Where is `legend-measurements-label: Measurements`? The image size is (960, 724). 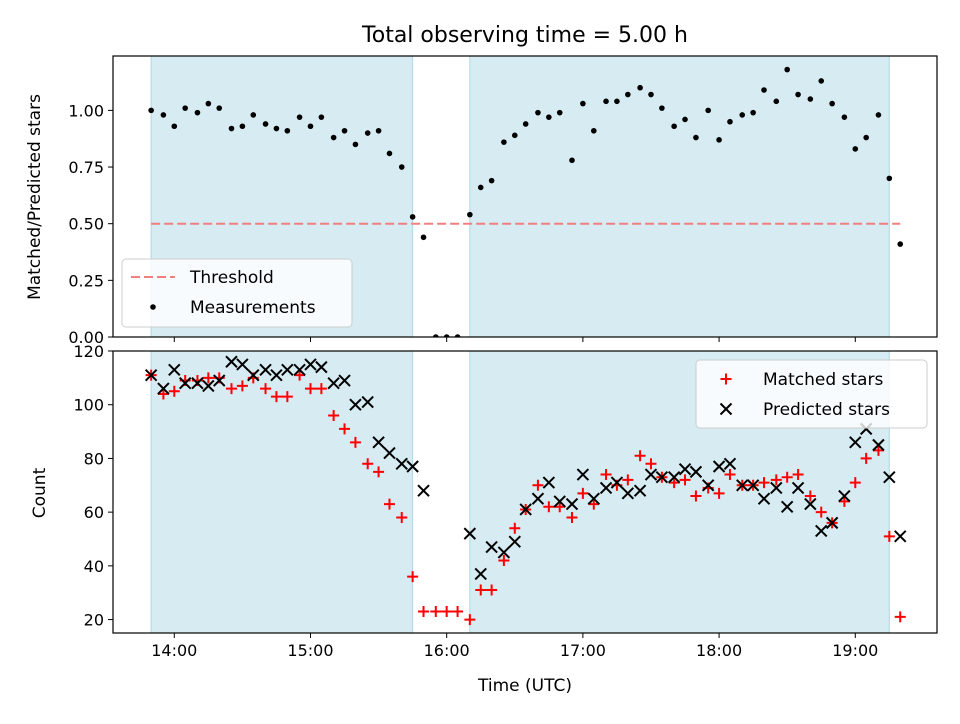
legend-measurements-label: Measurements is located at coordinates (253, 308).